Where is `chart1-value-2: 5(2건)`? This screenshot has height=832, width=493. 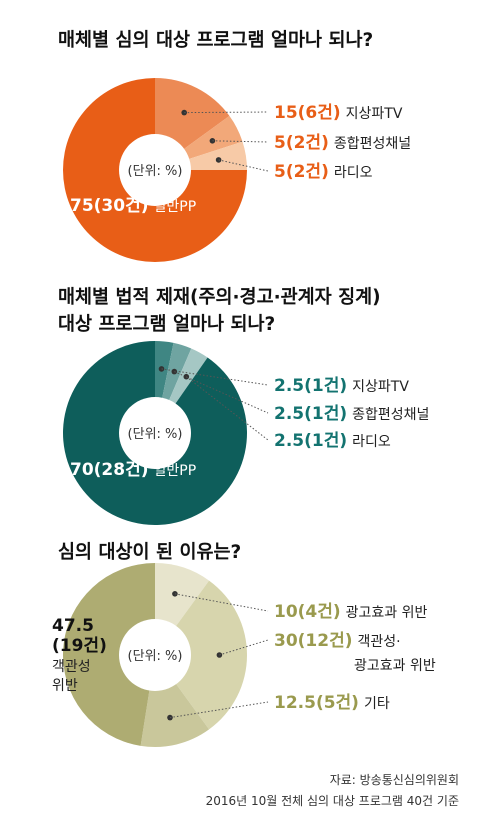
chart1-value-2: 5(2건) is located at coordinates (301, 172).